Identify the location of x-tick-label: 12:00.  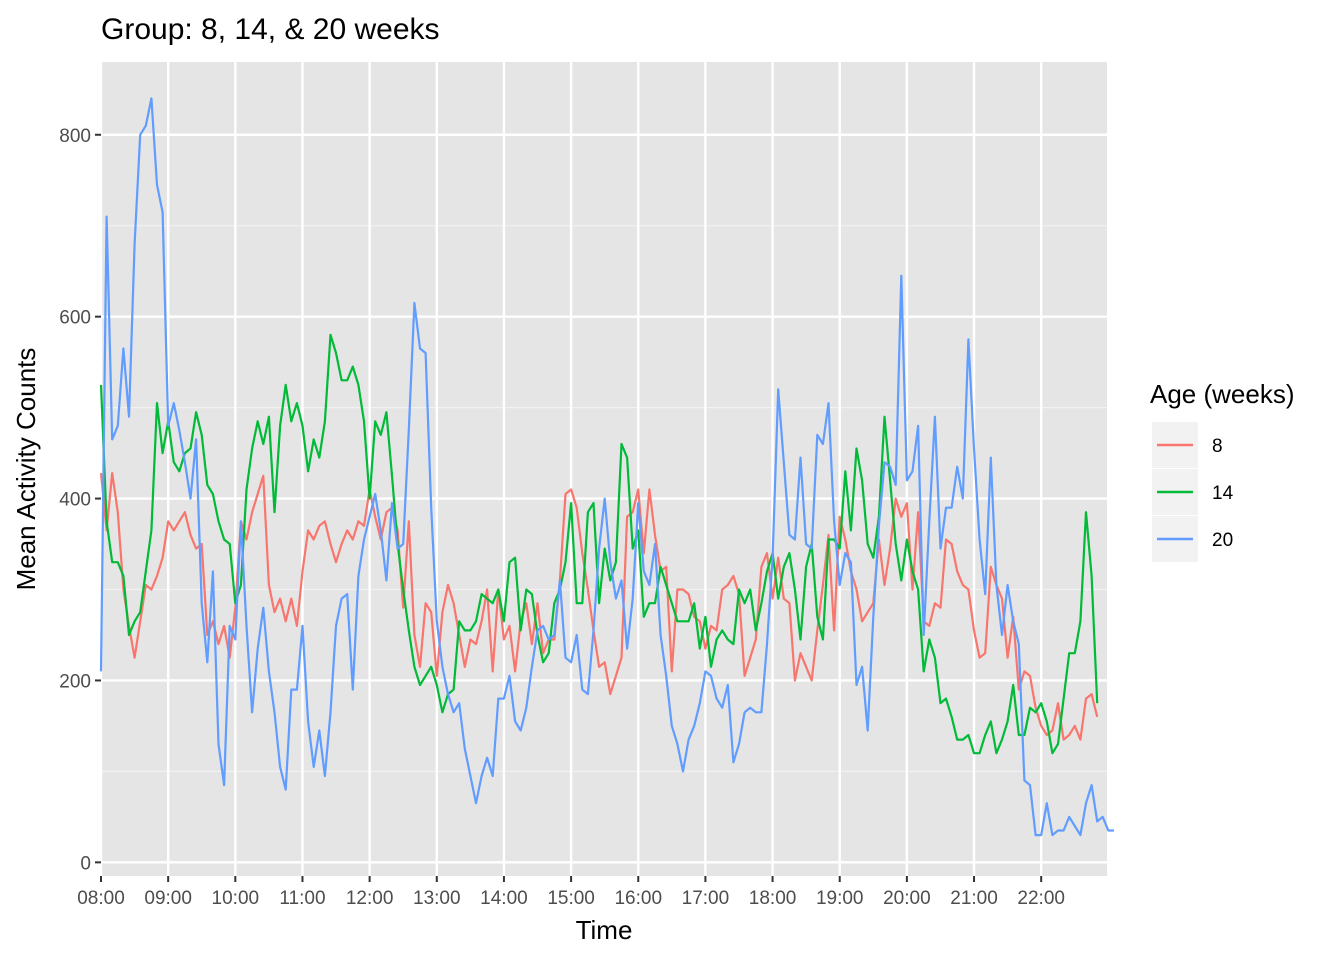
(370, 898).